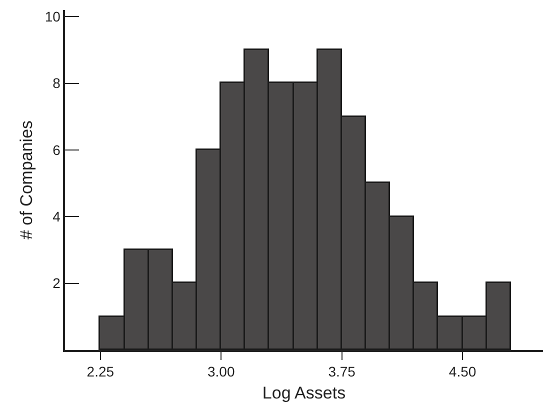 The height and width of the screenshot is (410, 543). What do you see at coordinates (56, 283) in the screenshot?
I see `y-tick-label: 2` at bounding box center [56, 283].